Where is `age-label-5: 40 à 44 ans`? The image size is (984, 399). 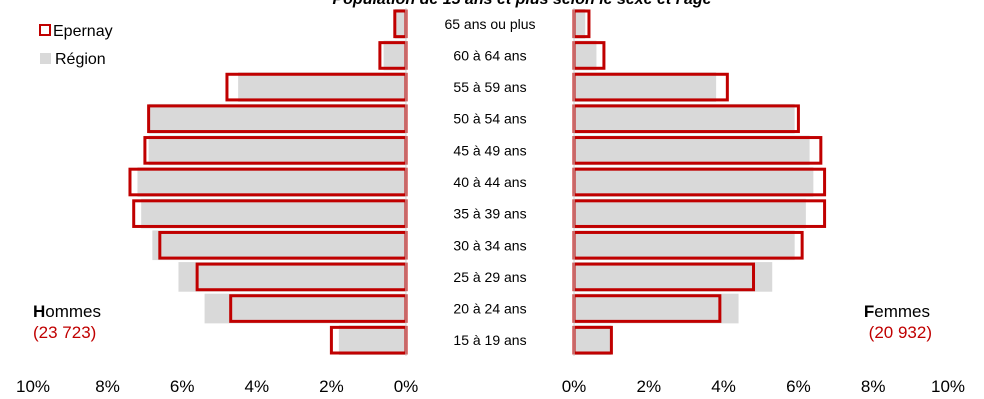
age-label-5: 40 à 44 ans is located at coordinates (489, 182).